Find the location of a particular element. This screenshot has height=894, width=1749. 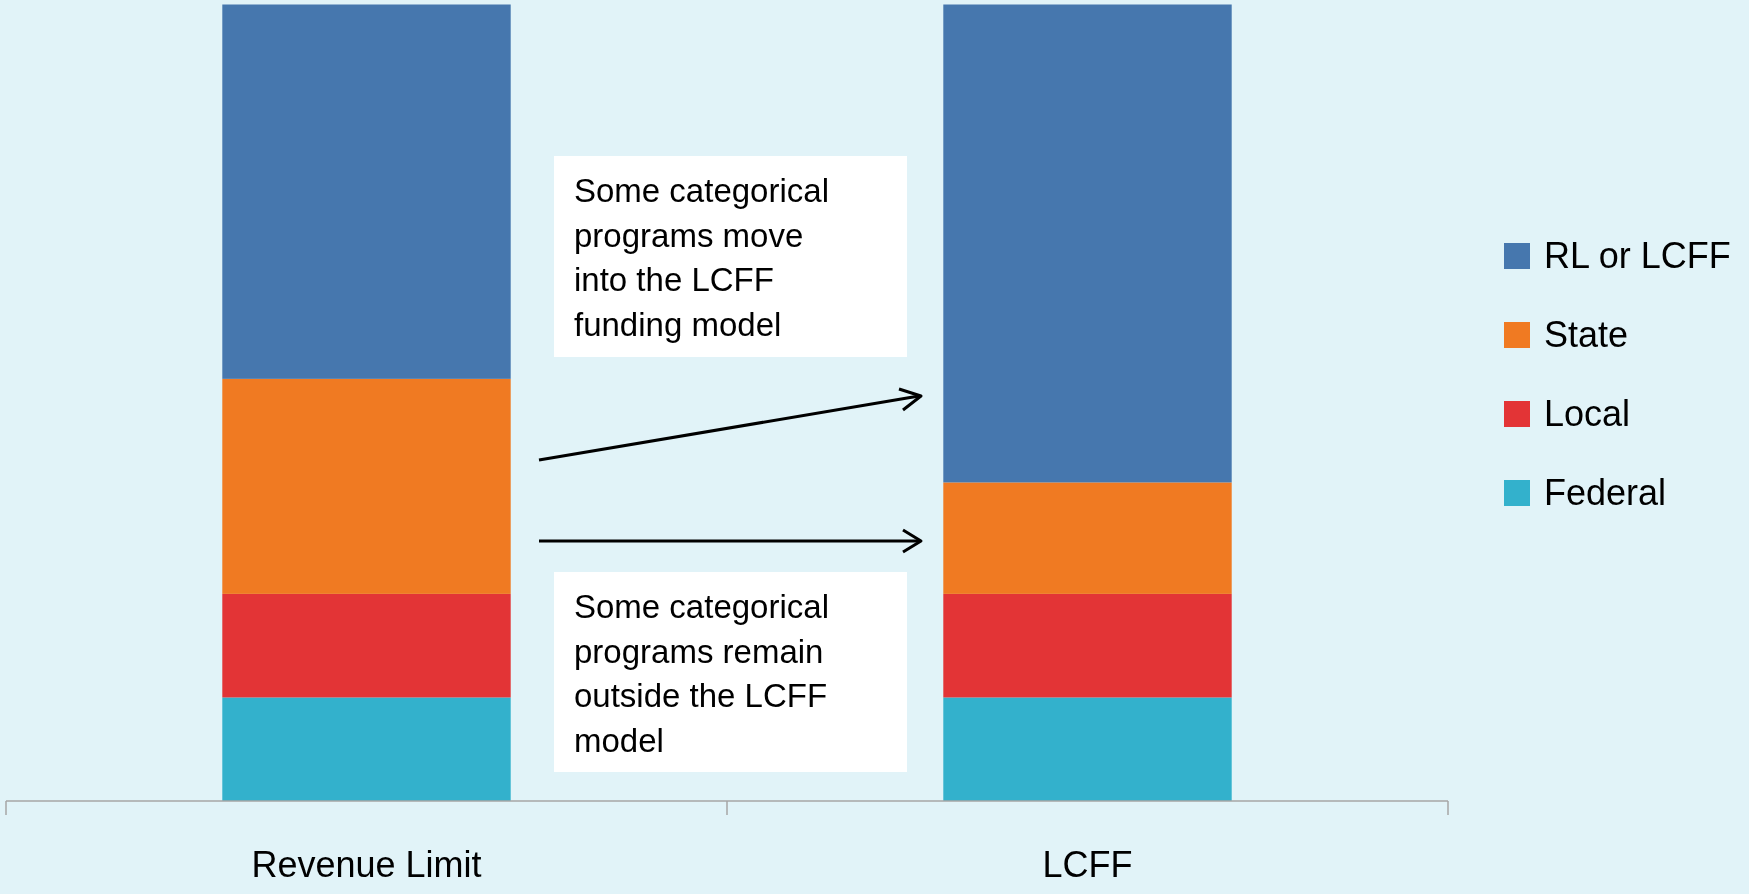

x-tick-label: LCFF is located at coordinates (1087, 864).